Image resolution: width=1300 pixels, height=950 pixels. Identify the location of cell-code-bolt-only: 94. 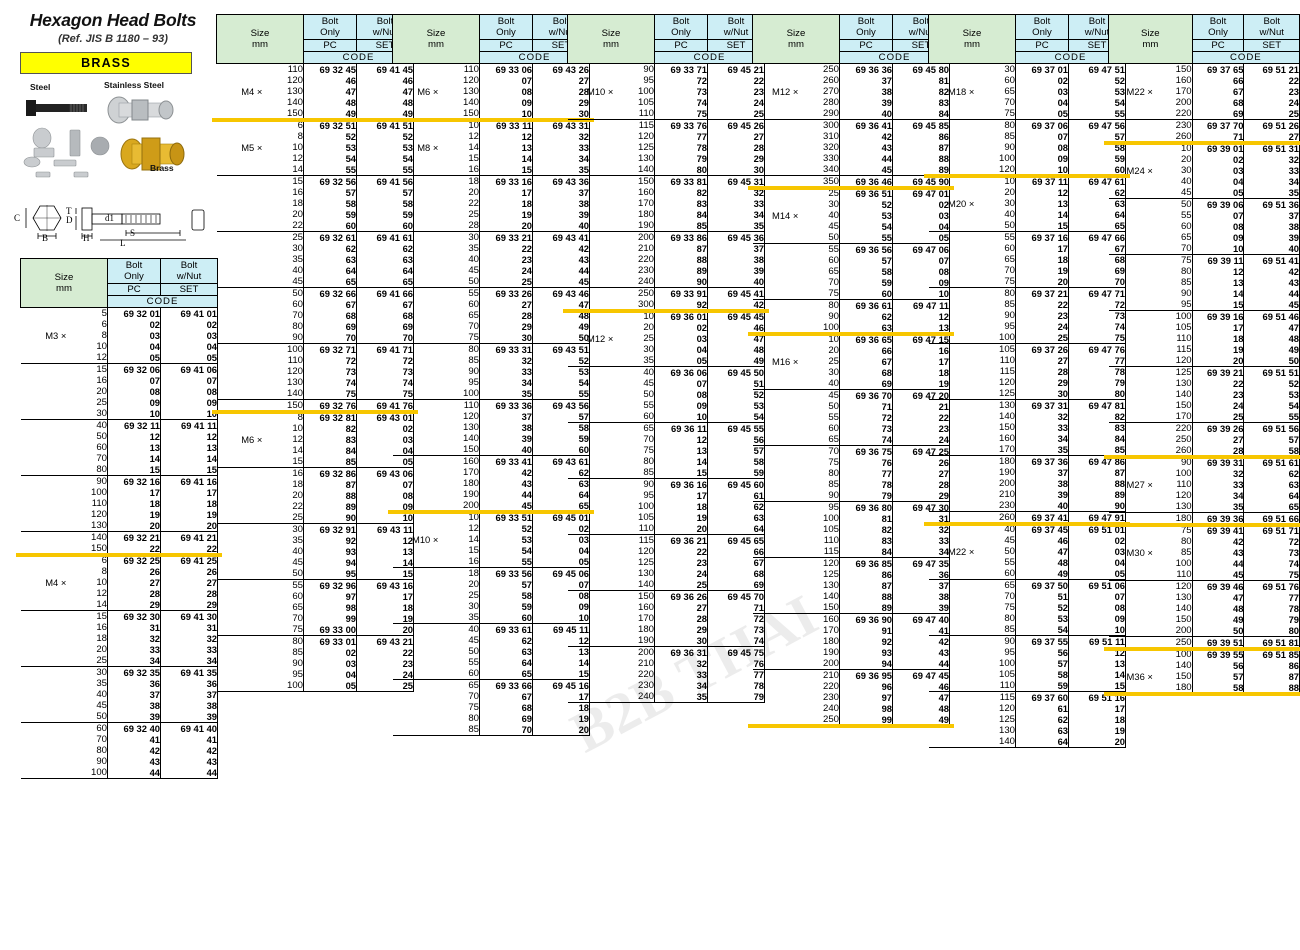
(866, 664).